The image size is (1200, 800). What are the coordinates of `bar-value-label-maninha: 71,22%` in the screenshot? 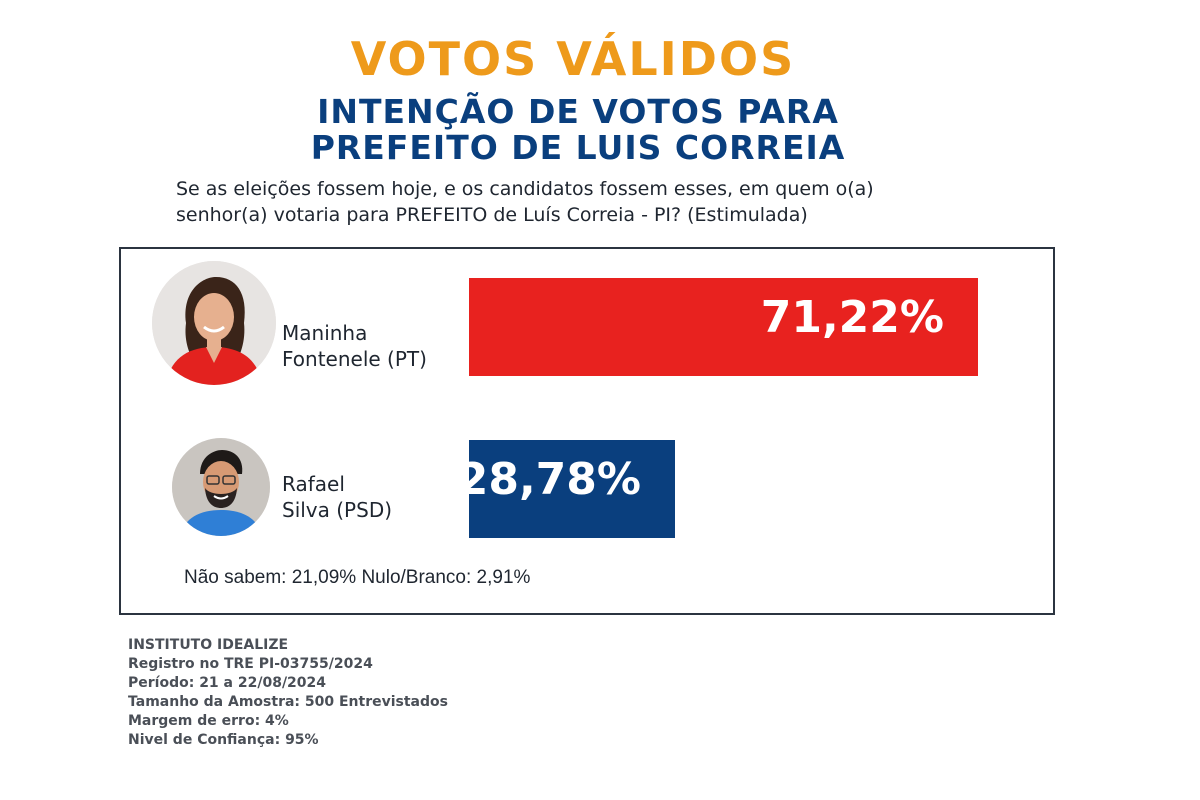 It's located at (852, 317).